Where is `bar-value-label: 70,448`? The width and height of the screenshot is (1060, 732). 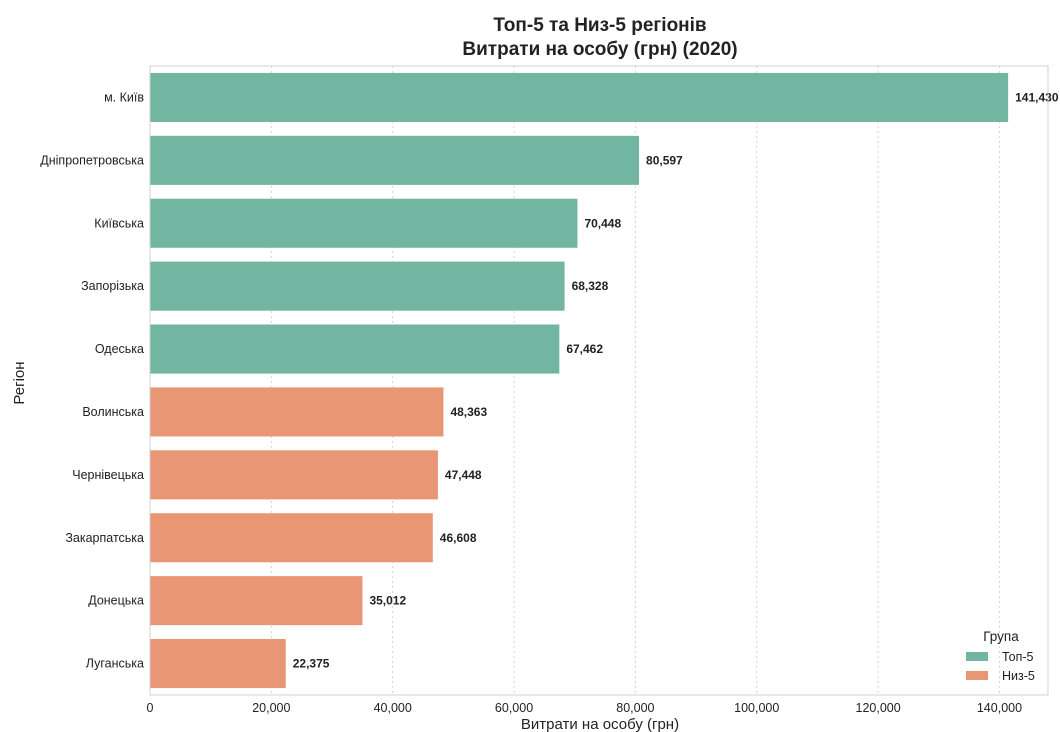 bar-value-label: 70,448 is located at coordinates (602, 223).